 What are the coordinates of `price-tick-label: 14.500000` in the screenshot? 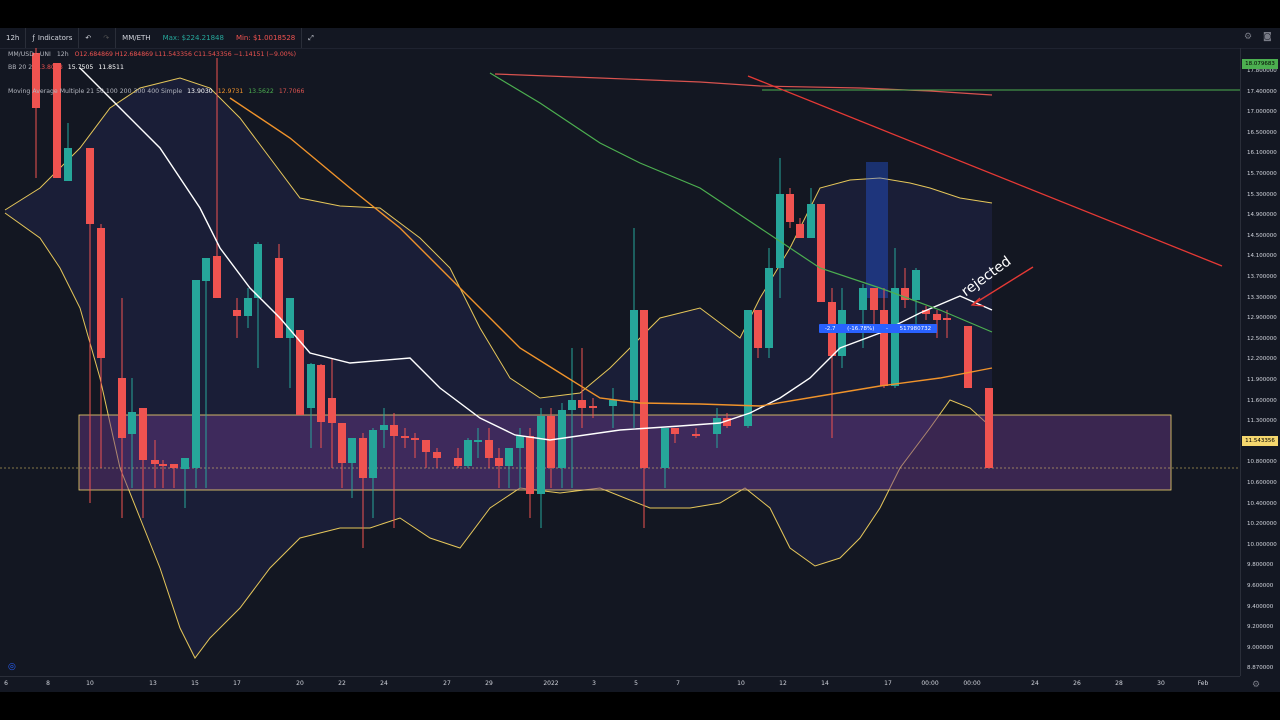 It's located at (1262, 235).